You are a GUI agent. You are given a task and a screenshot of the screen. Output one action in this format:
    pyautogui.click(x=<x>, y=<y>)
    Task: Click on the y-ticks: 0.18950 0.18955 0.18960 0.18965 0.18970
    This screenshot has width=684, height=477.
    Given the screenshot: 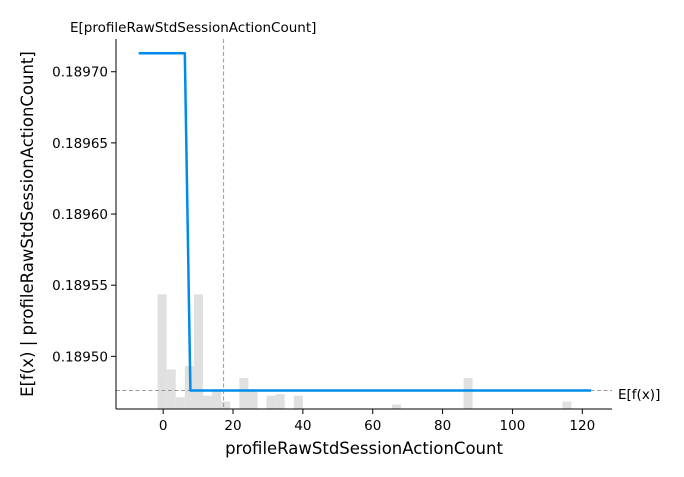 What is the action you would take?
    pyautogui.click(x=84, y=215)
    